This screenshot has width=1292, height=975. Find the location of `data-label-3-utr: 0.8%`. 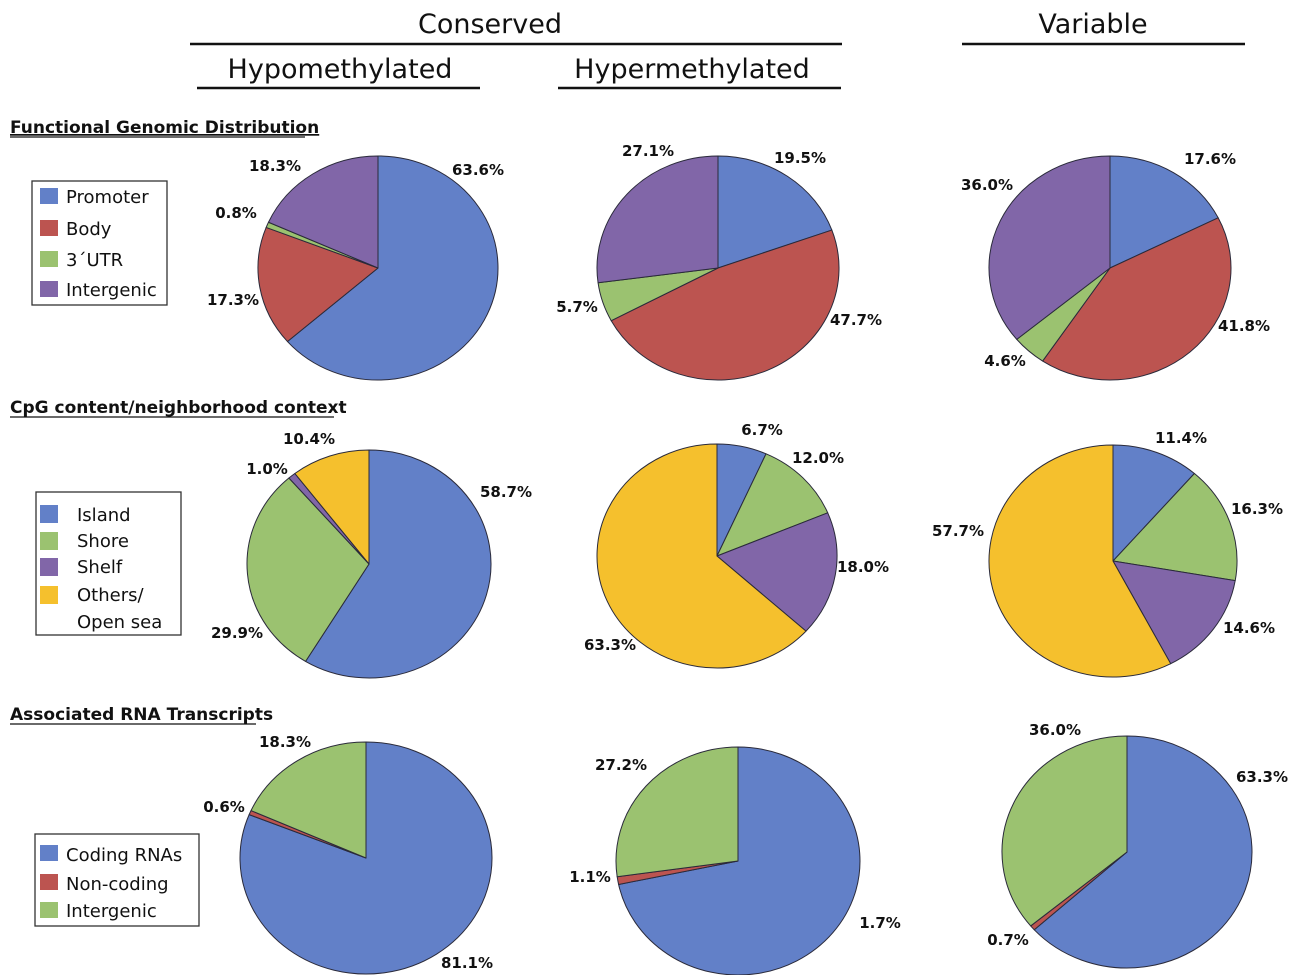

data-label-3-utr: 0.8% is located at coordinates (236, 213).